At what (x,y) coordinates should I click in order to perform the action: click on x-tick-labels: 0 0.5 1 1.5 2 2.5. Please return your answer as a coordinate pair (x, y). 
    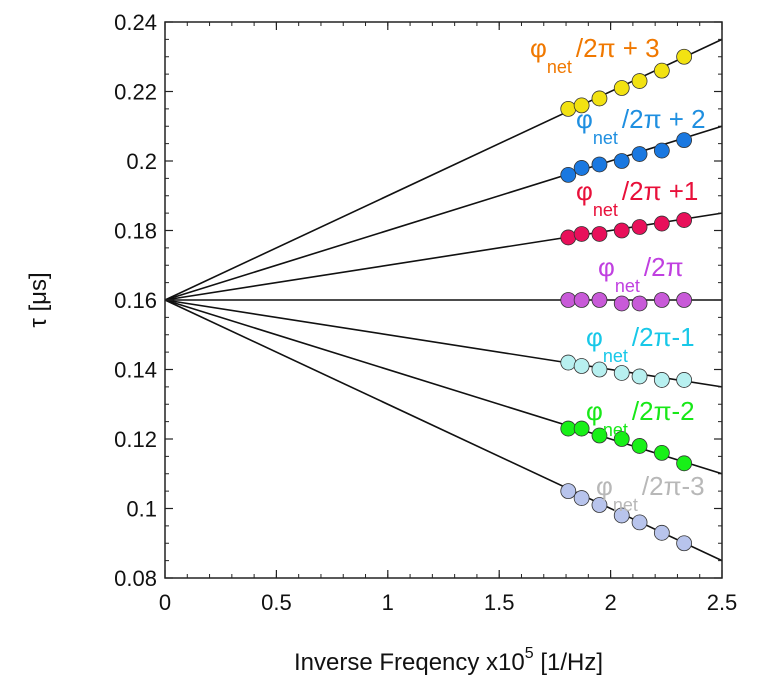
    Looking at the image, I should click on (448, 602).